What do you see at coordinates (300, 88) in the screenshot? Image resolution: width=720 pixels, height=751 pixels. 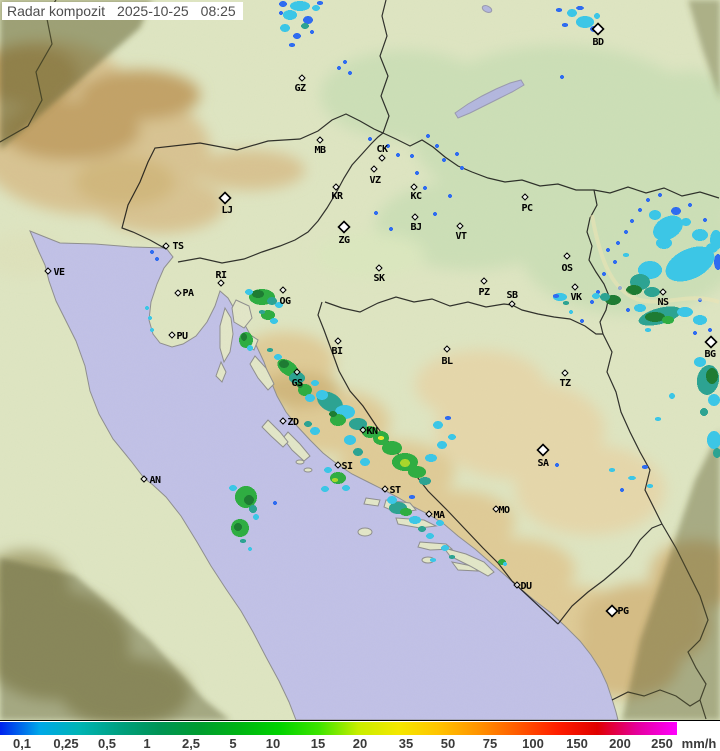 I see `city-label-gz: GZ` at bounding box center [300, 88].